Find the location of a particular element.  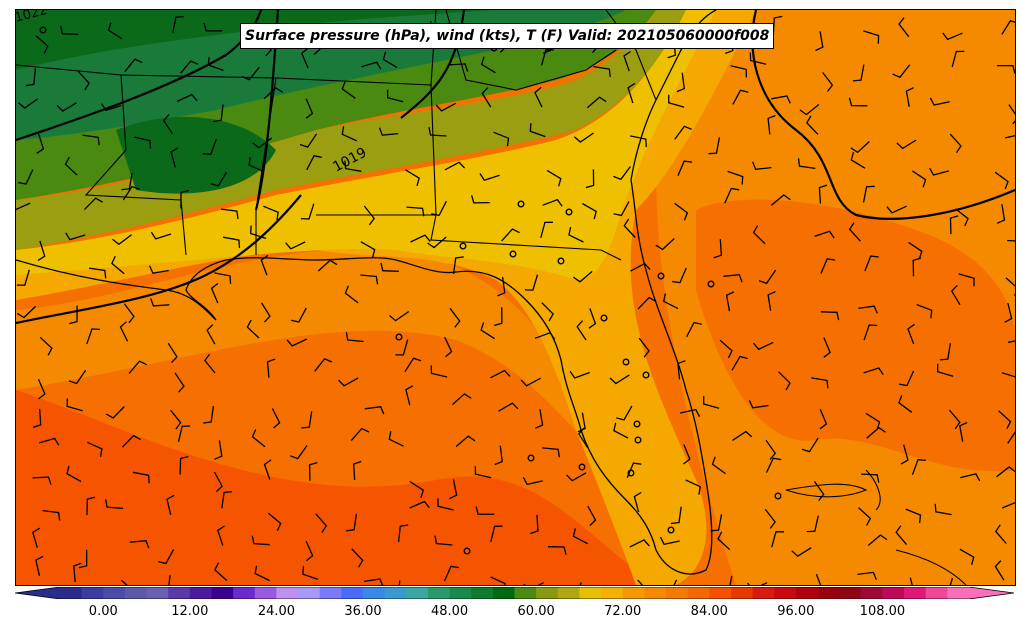

colorbar-tick-label: 72.00 is located at coordinates (623, 611).